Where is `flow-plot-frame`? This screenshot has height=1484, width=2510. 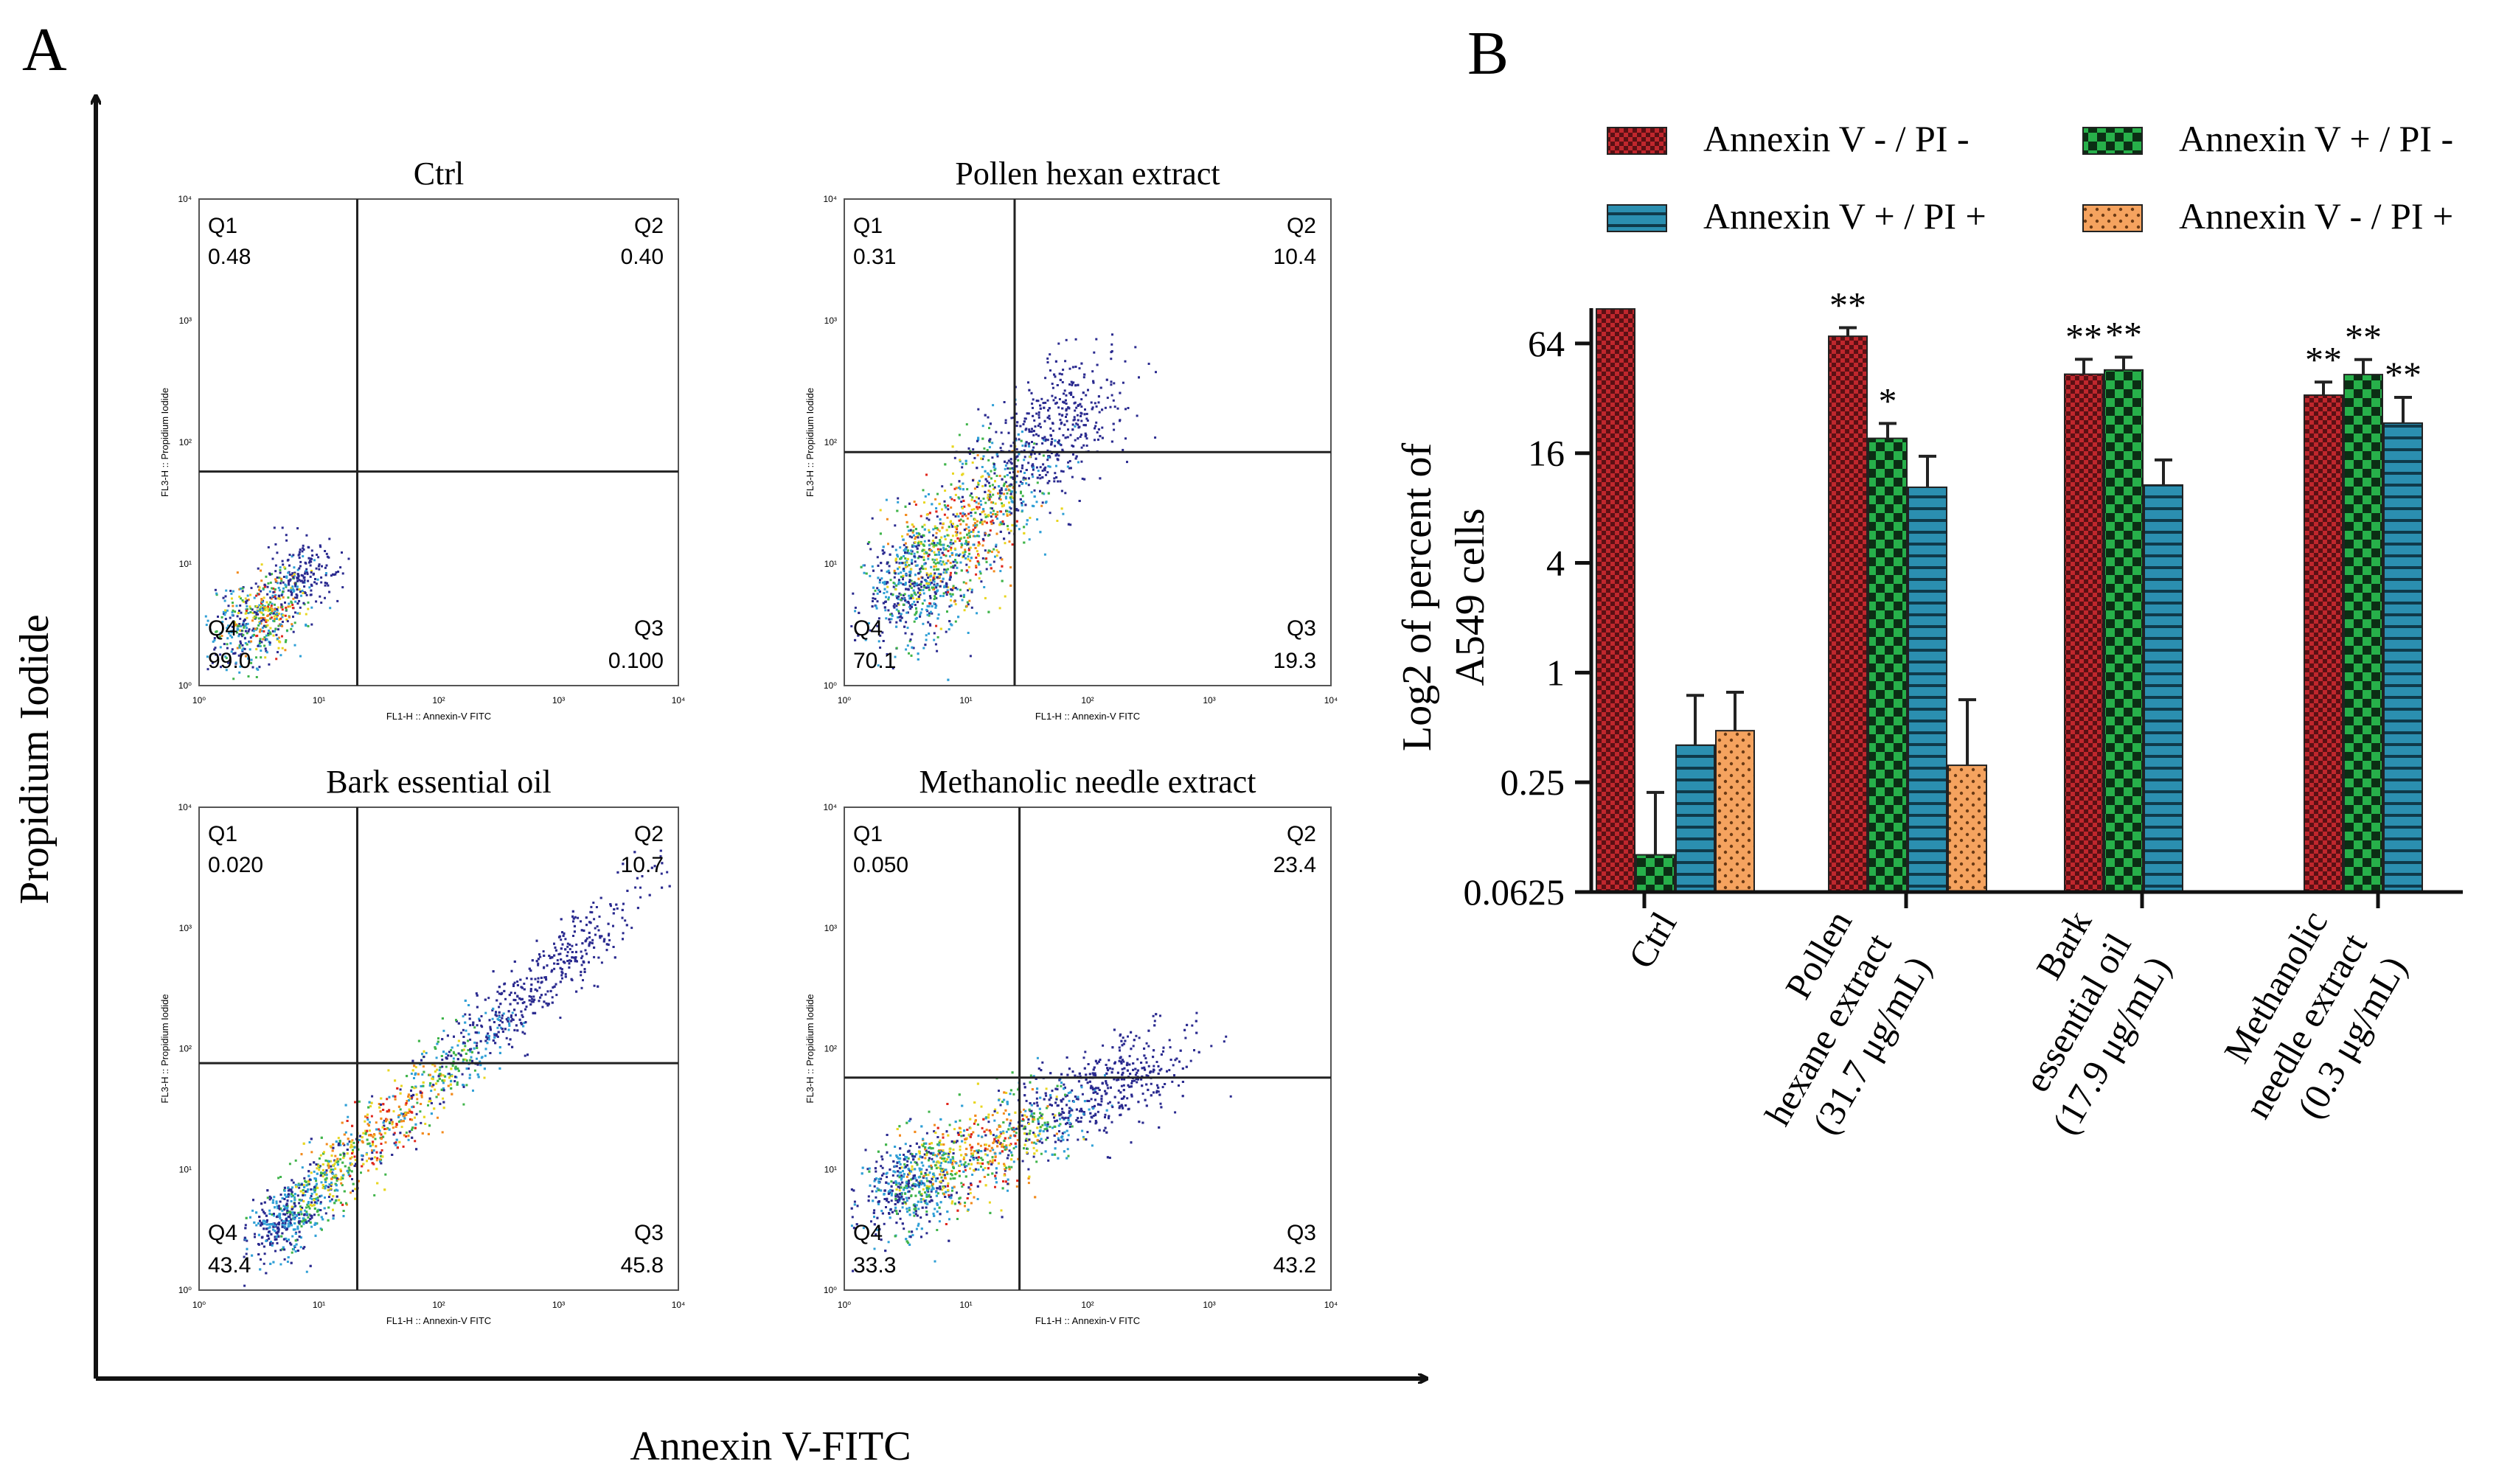
flow-plot-frame is located at coordinates (1088, 442).